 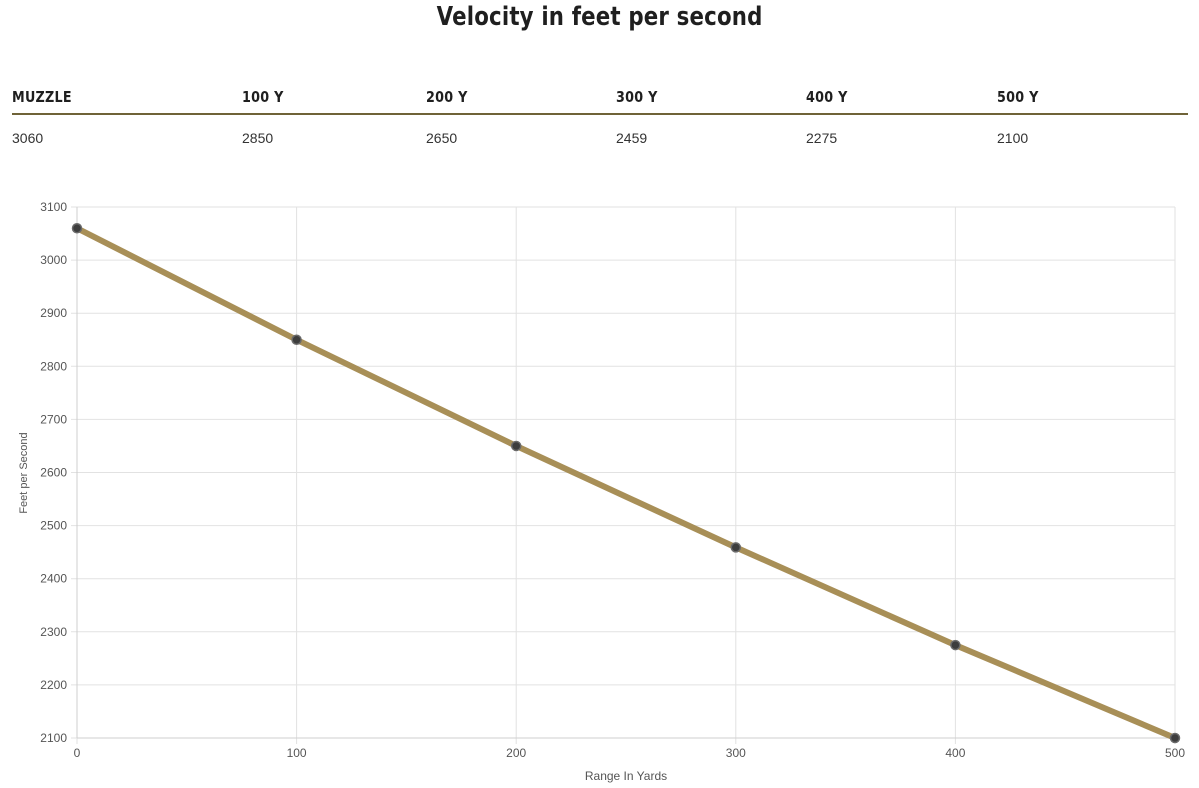 I want to click on table-header-row: MUZZLE 100 Y 200 Y 300 Y 400 Y 500 Y, so click(x=600, y=97).